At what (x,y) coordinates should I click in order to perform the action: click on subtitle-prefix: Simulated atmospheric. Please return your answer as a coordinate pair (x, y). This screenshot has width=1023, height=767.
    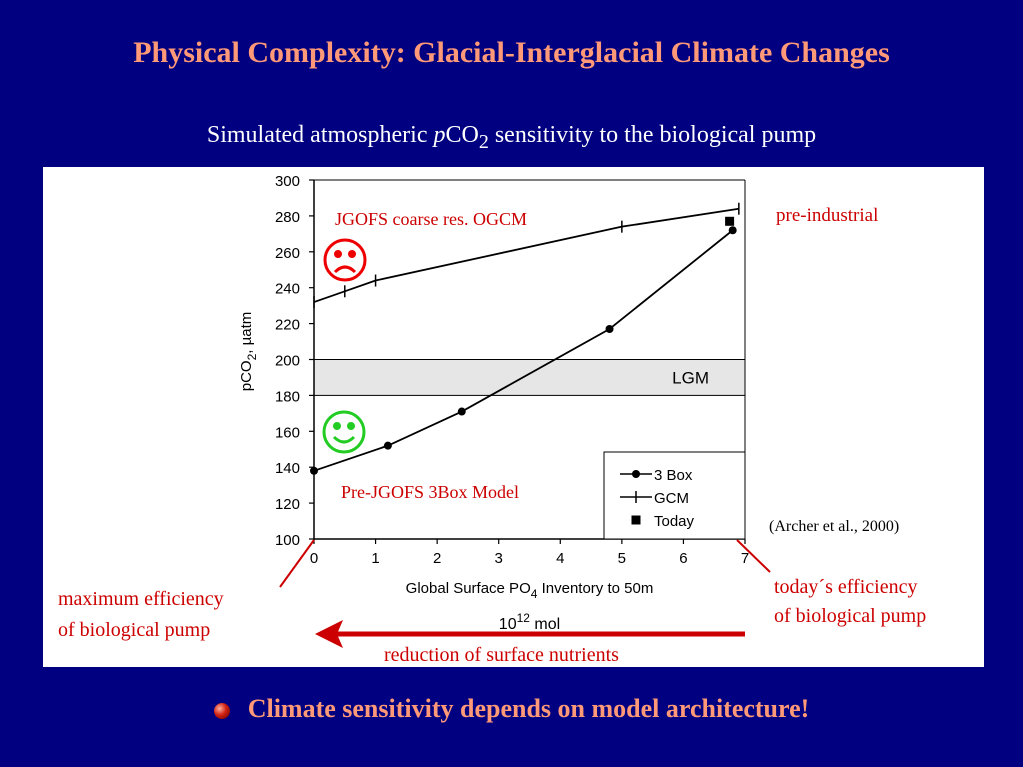
    Looking at the image, I should click on (320, 135).